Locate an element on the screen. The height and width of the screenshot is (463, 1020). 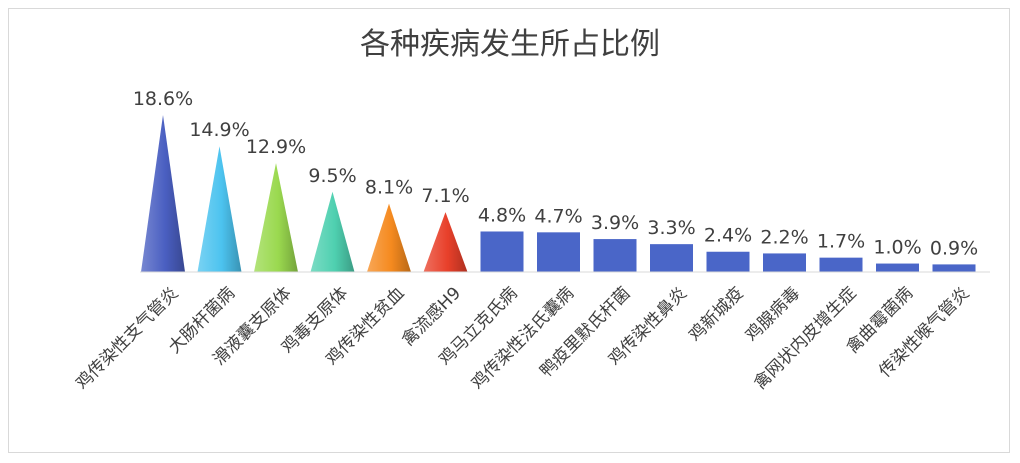
data-label-5: 7.1% is located at coordinates (445, 196).